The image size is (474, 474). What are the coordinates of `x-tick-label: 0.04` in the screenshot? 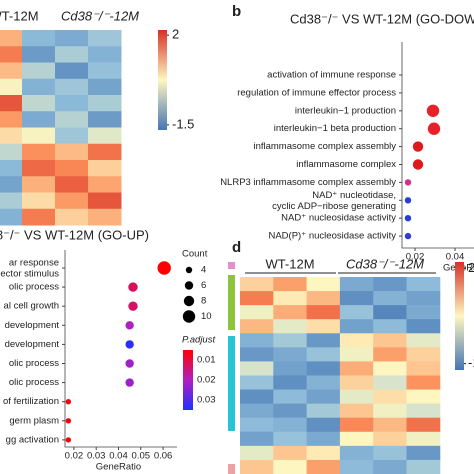 It's located at (118, 456).